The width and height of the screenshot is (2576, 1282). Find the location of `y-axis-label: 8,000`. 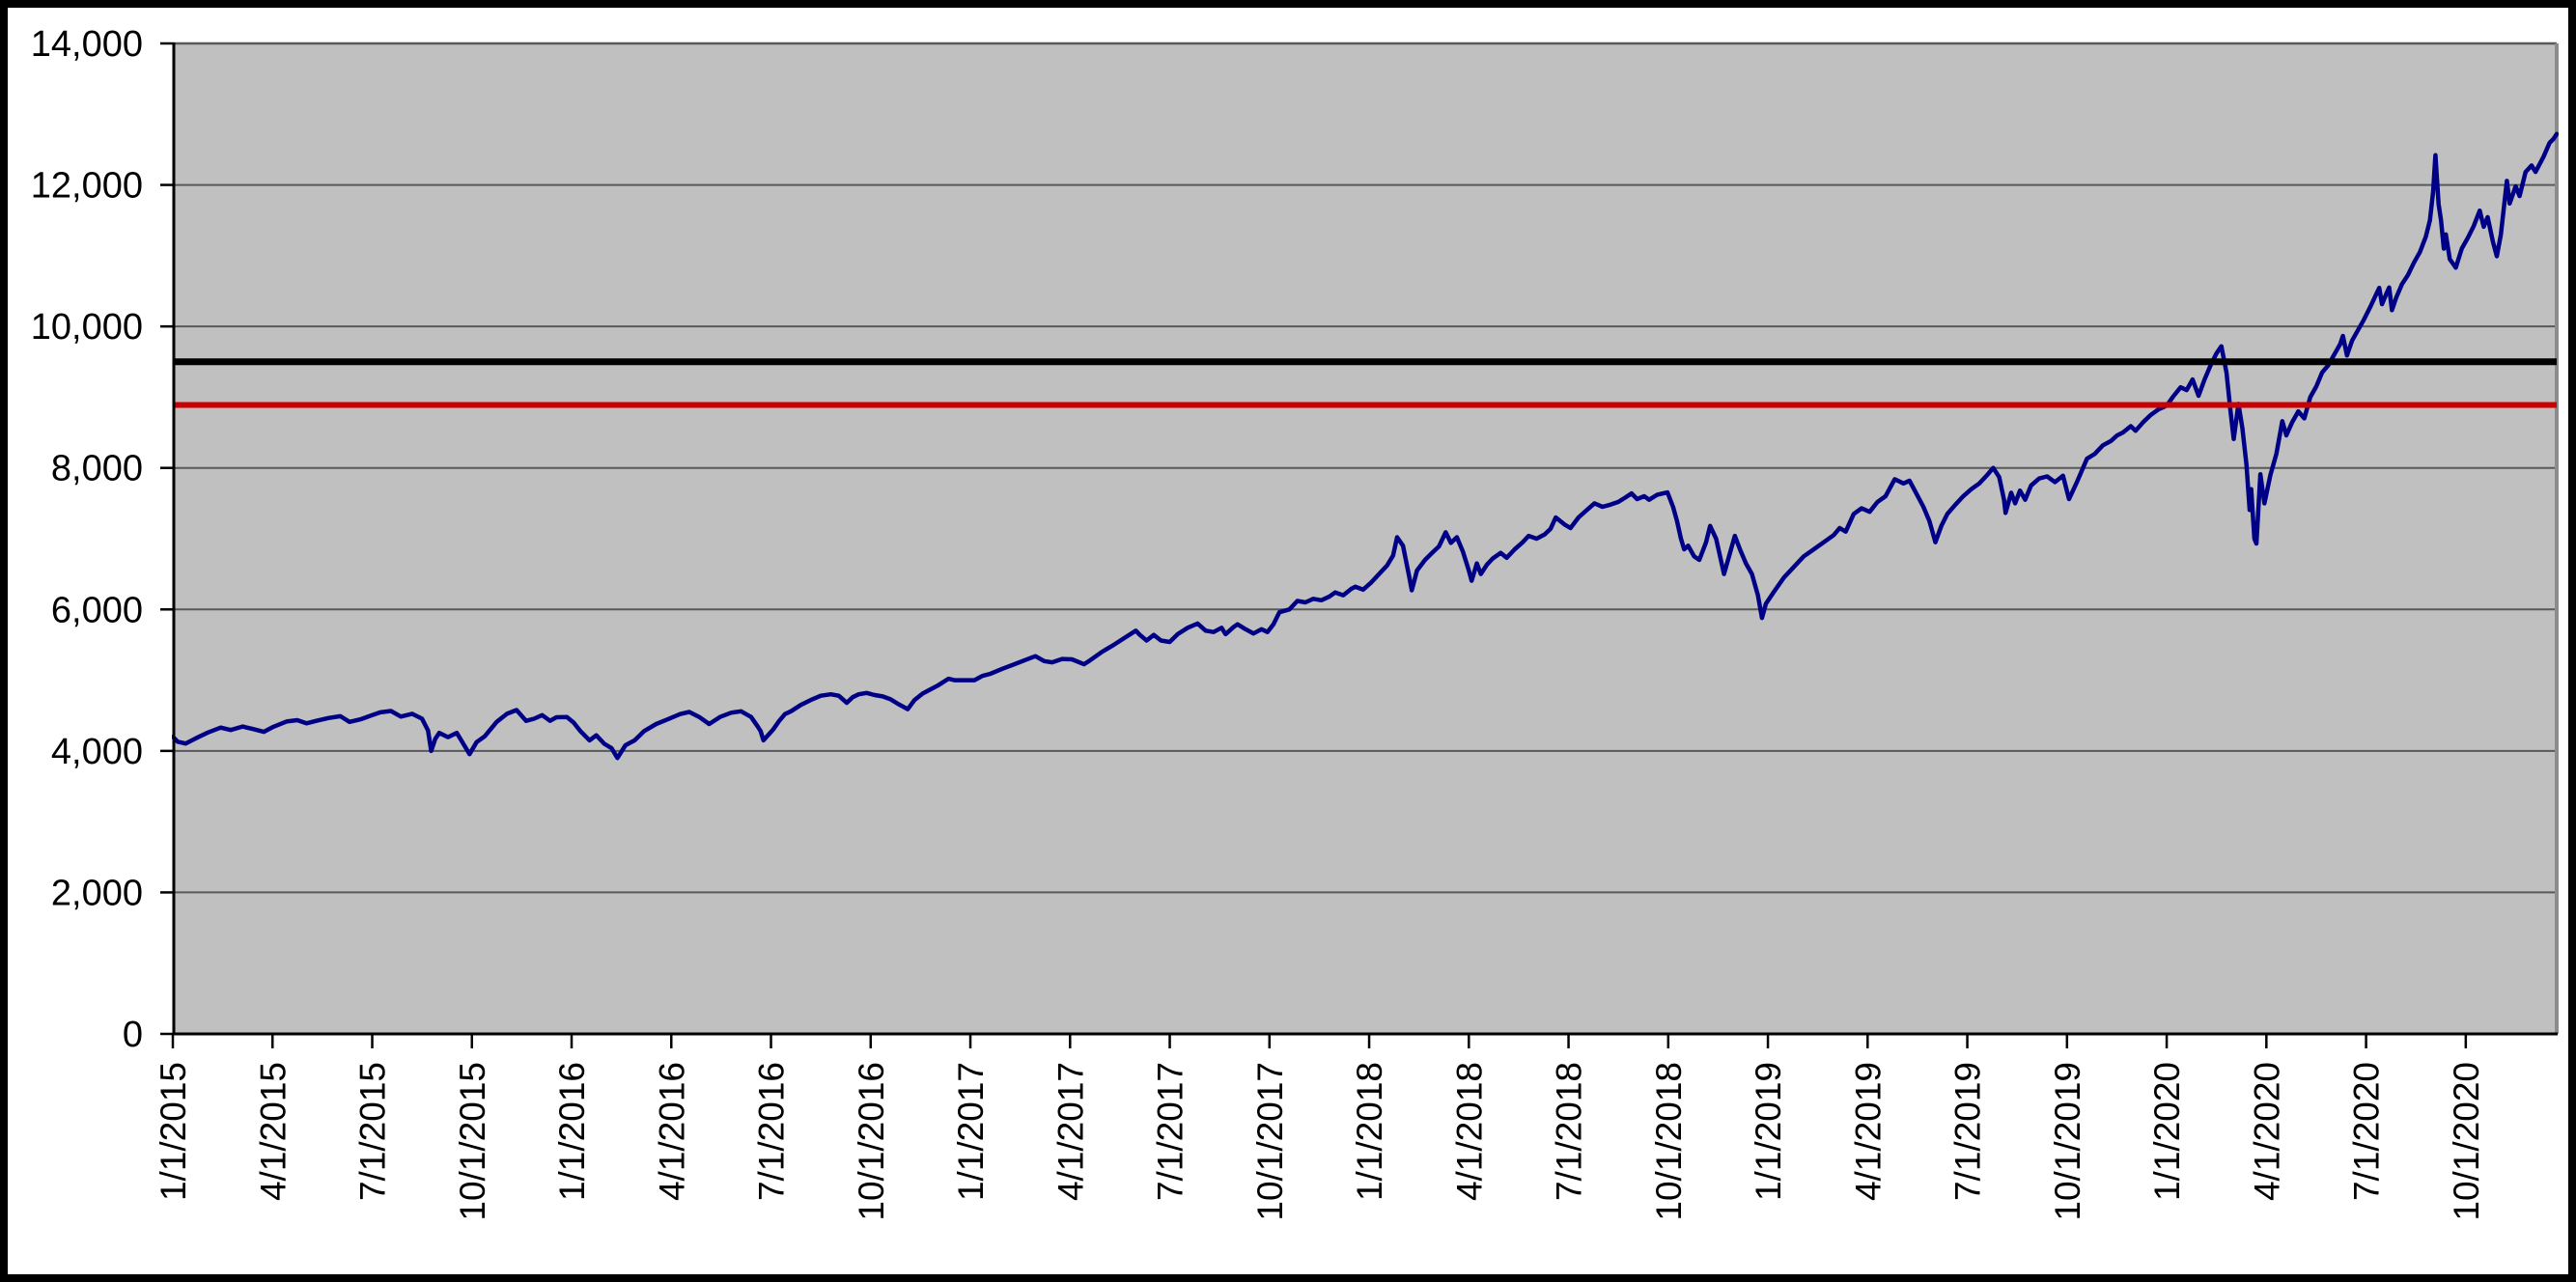

y-axis-label: 8,000 is located at coordinates (97, 469).